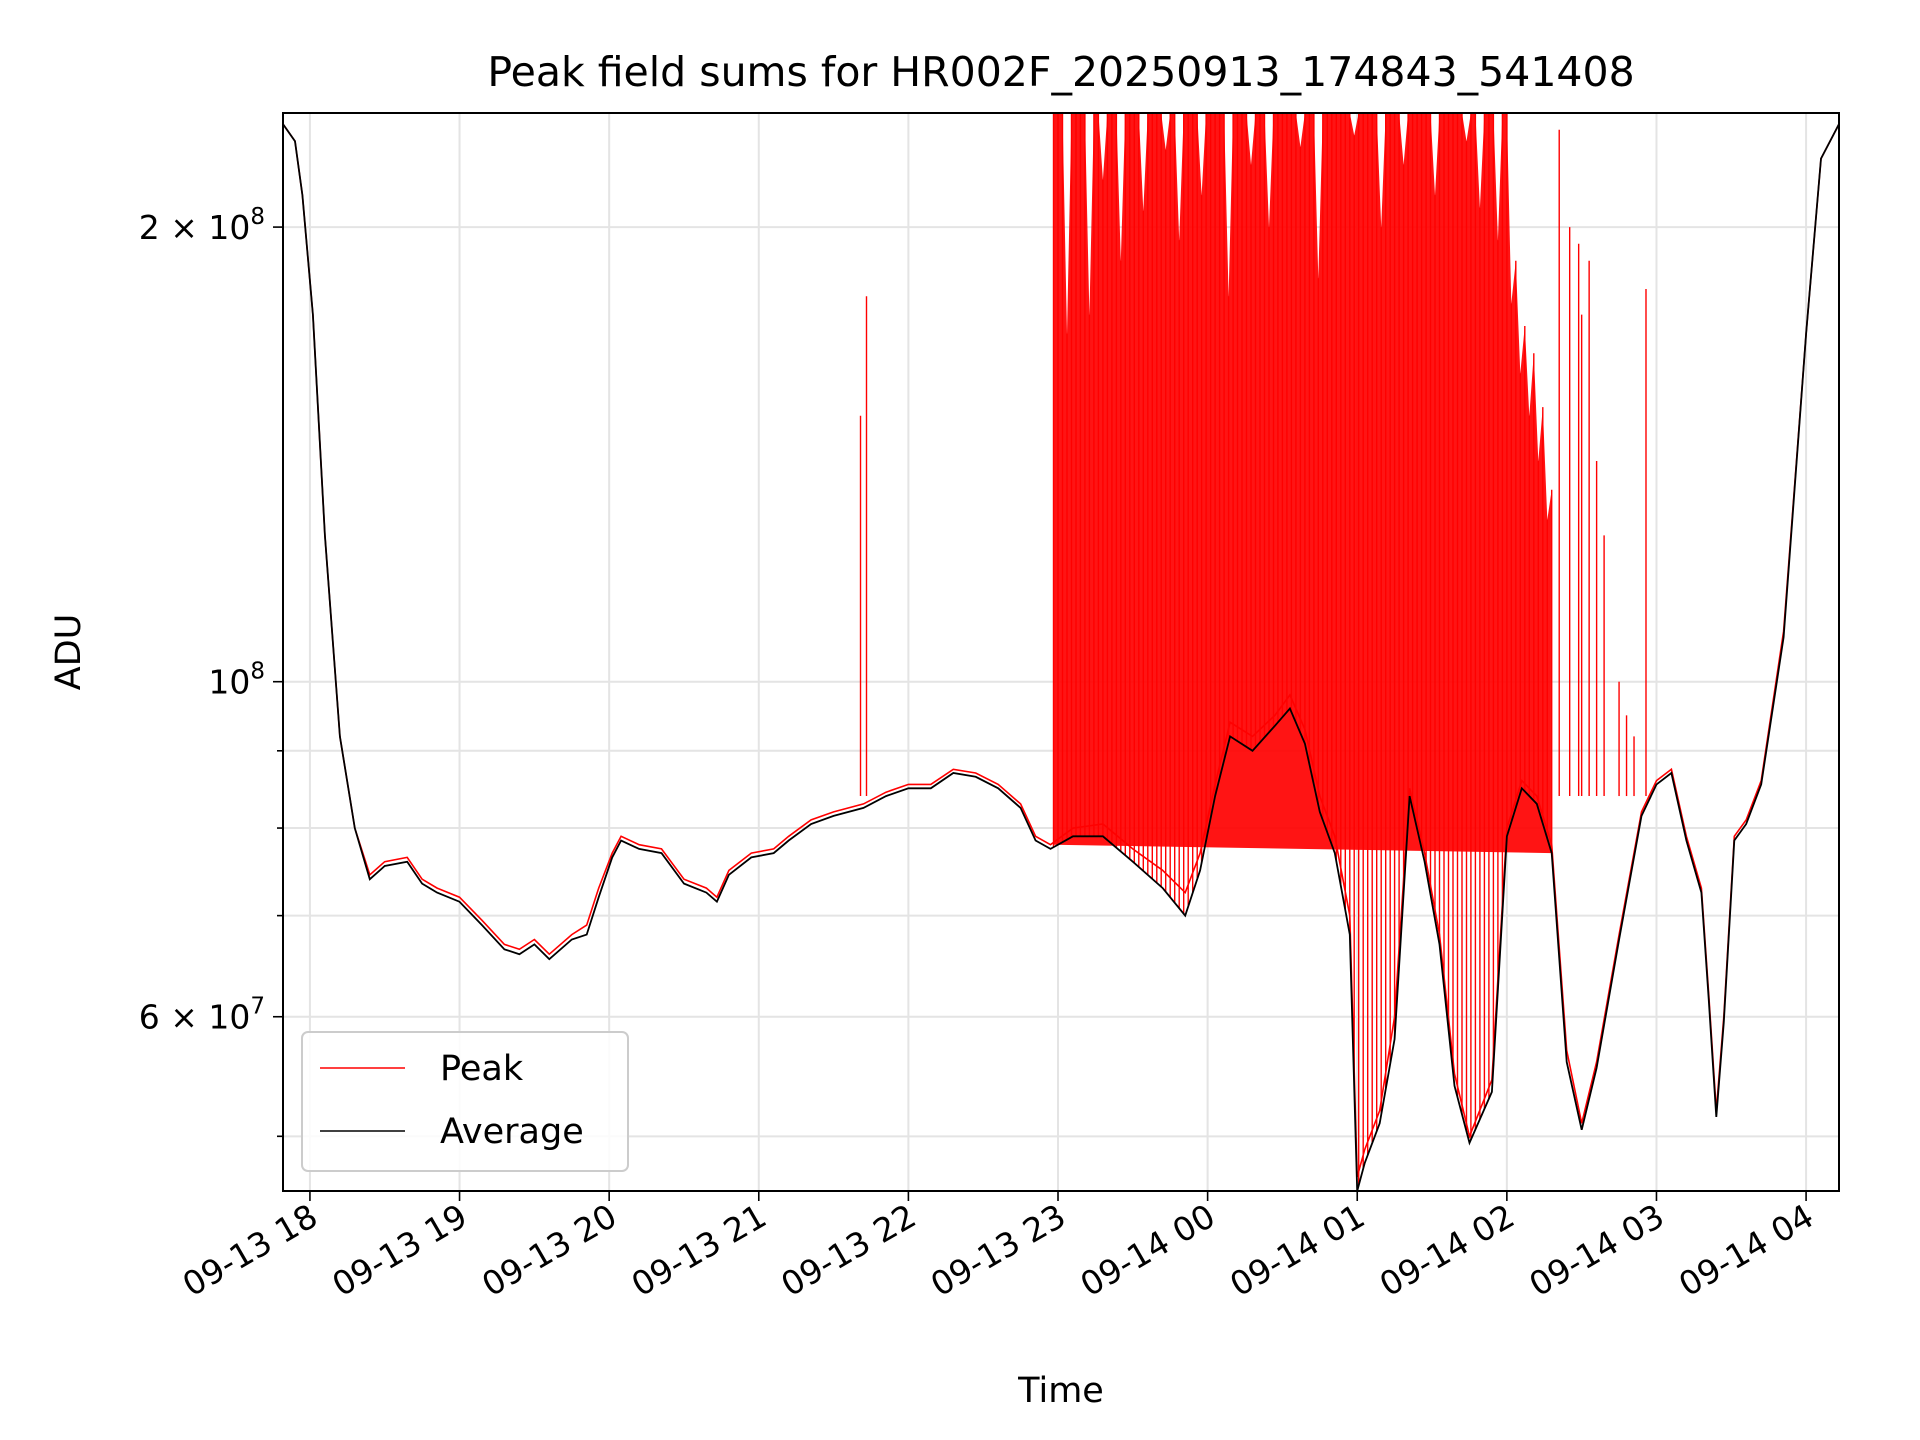 The height and width of the screenshot is (1440, 1920). Describe the element at coordinates (482, 1069) in the screenshot. I see `legend-peak-label: Peak` at that location.